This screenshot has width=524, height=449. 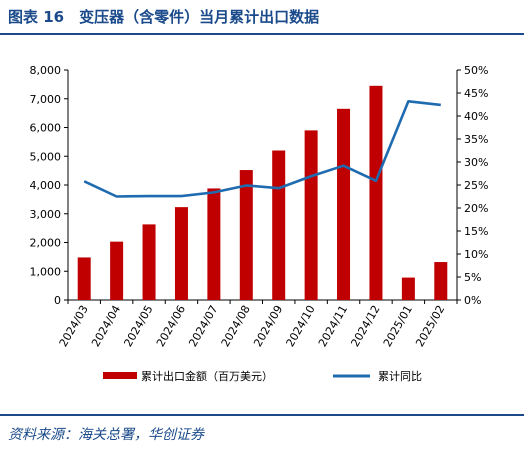 I want to click on x-tick-label: 2024/05, so click(x=139, y=326).